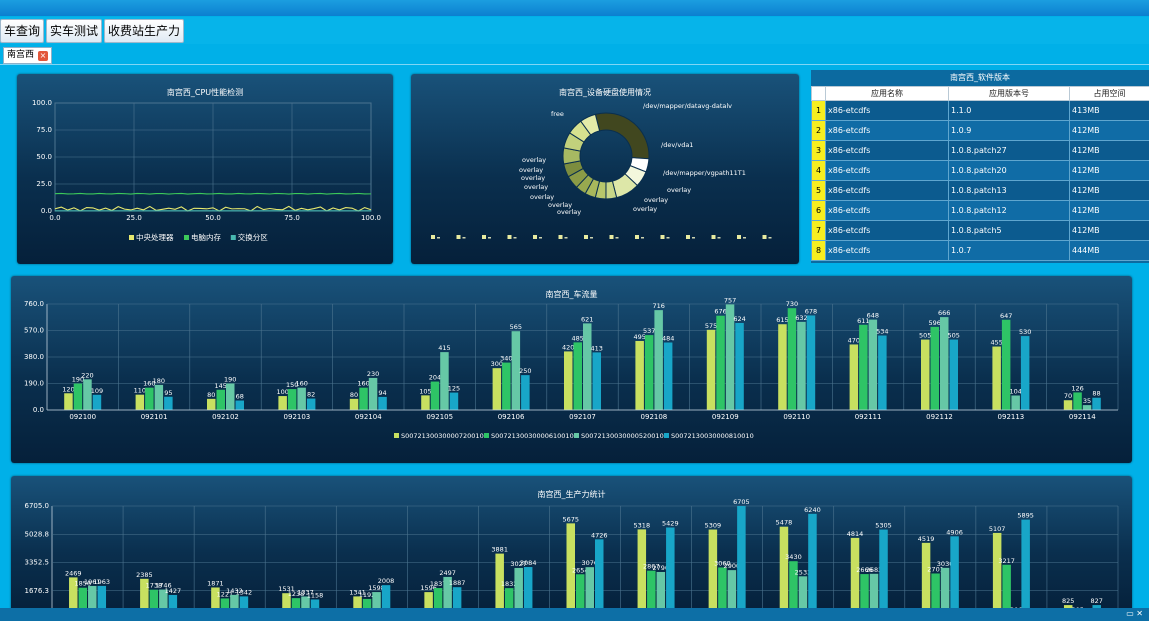 The width and height of the screenshot is (1149, 621). Describe the element at coordinates (722, 563) in the screenshot. I see `production-data-label: 3060` at that location.